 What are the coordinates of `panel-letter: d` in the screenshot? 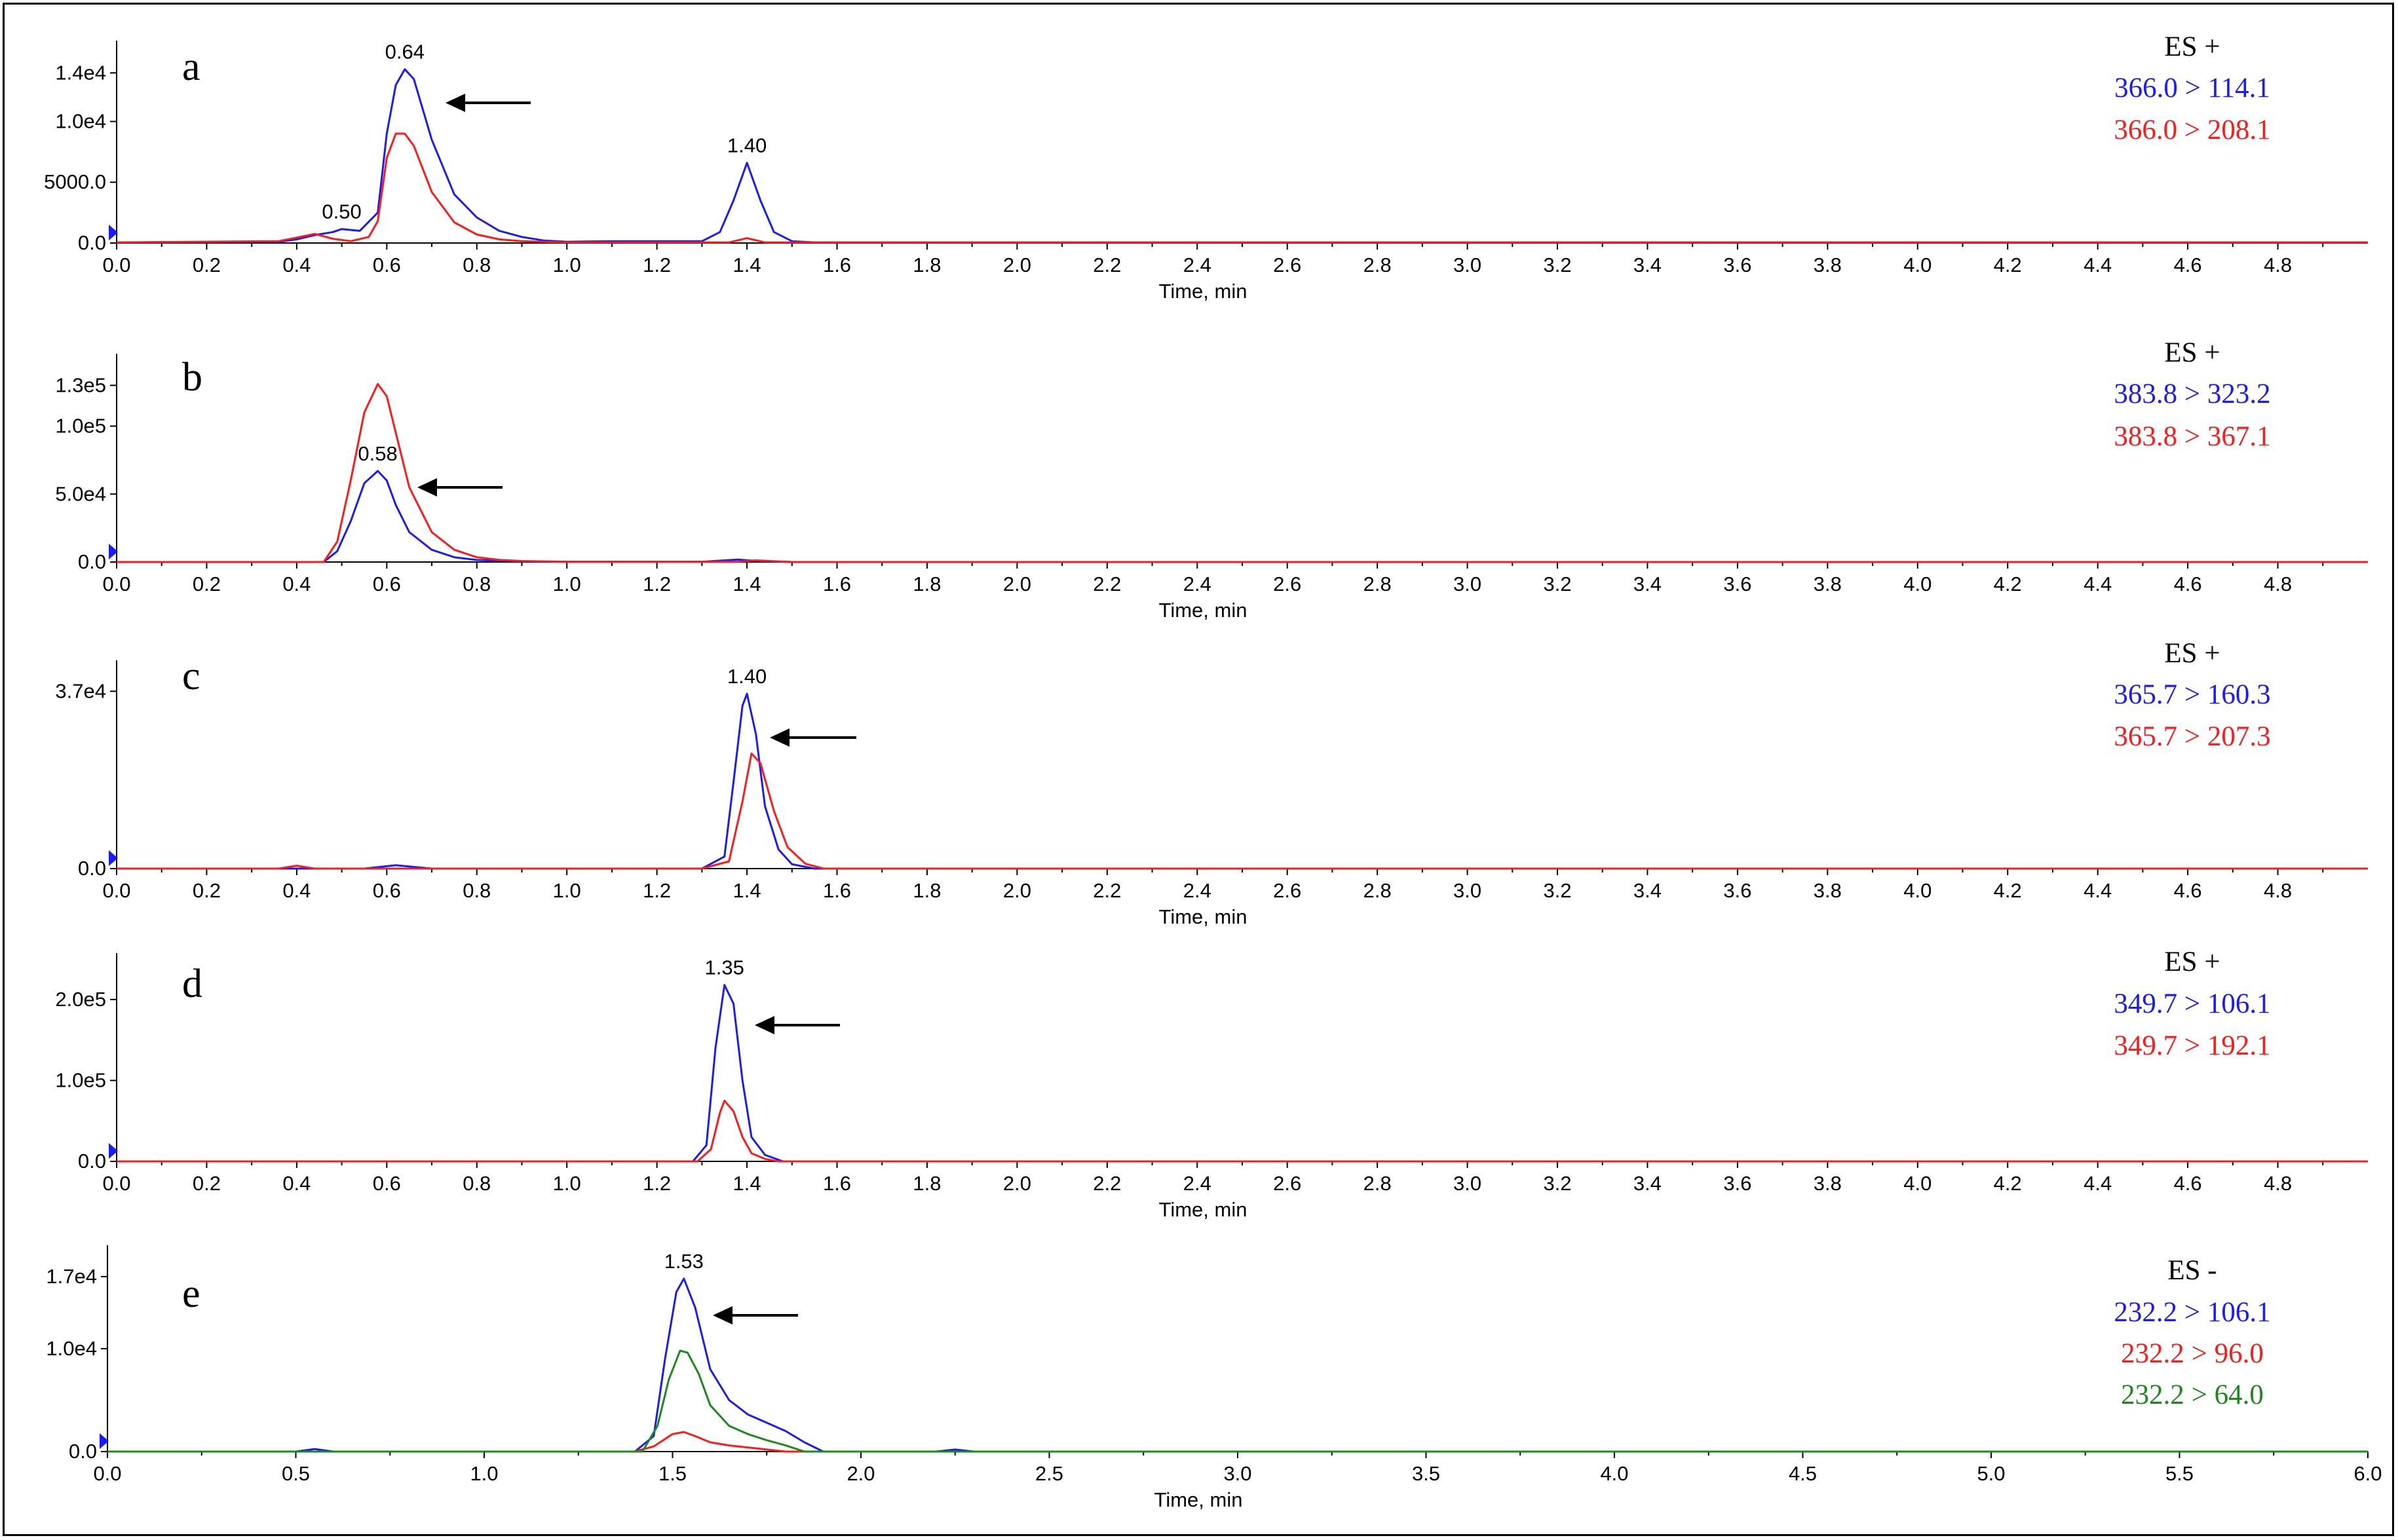 It's located at (192, 984).